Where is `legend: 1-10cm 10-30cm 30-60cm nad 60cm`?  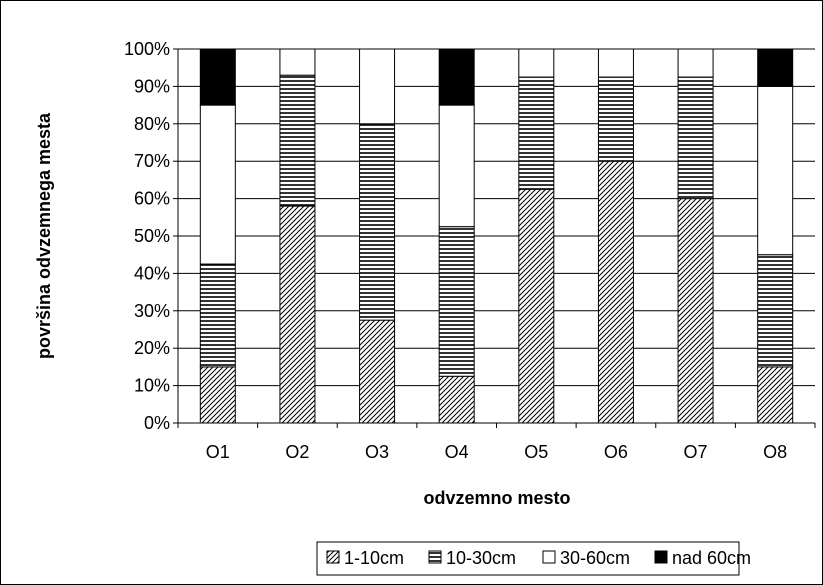
legend: 1-10cm 10-30cm 30-60cm nad 60cm is located at coordinates (533, 558).